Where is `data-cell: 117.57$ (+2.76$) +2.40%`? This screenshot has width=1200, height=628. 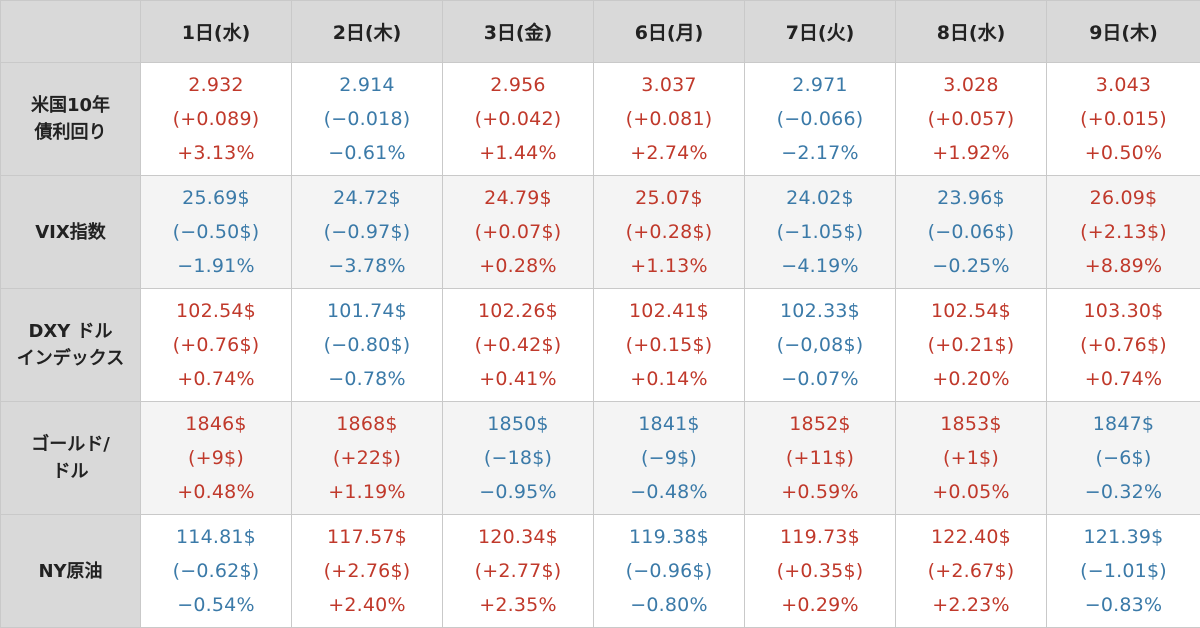 data-cell: 117.57$ (+2.76$) +2.40% is located at coordinates (367, 571).